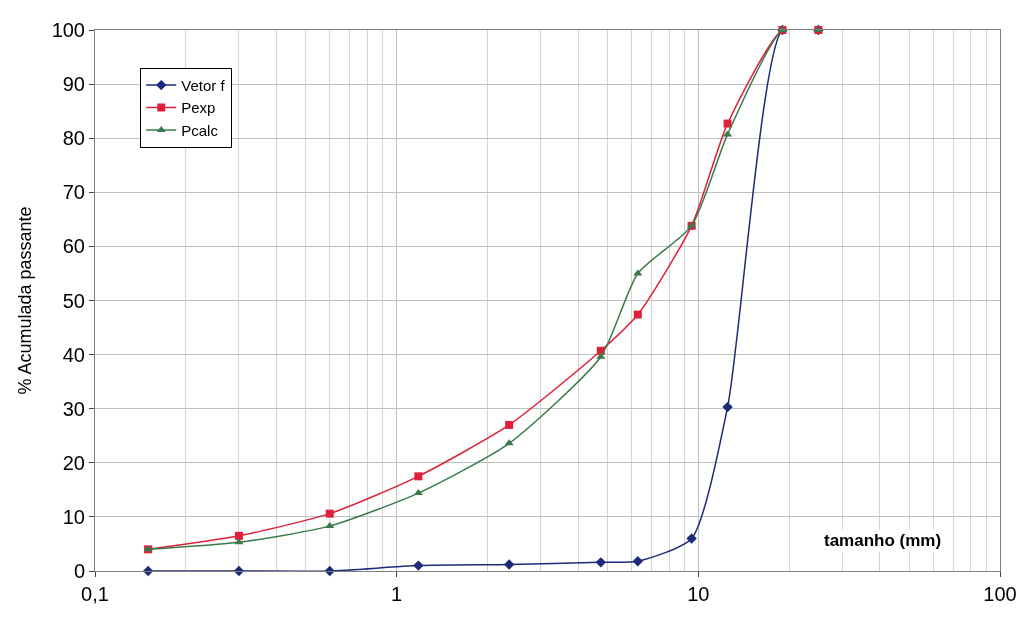  I want to click on y-tick-label: 40, so click(73, 354).